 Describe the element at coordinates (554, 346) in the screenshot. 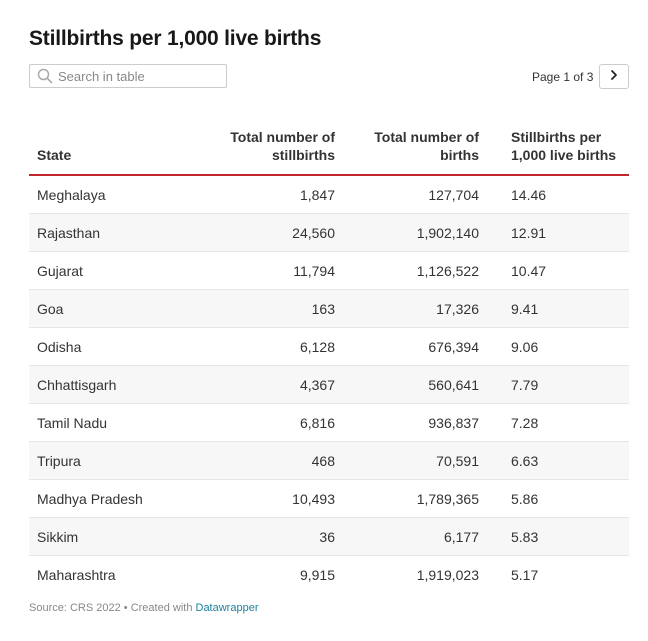

I see `cell-rate: 9.06` at that location.